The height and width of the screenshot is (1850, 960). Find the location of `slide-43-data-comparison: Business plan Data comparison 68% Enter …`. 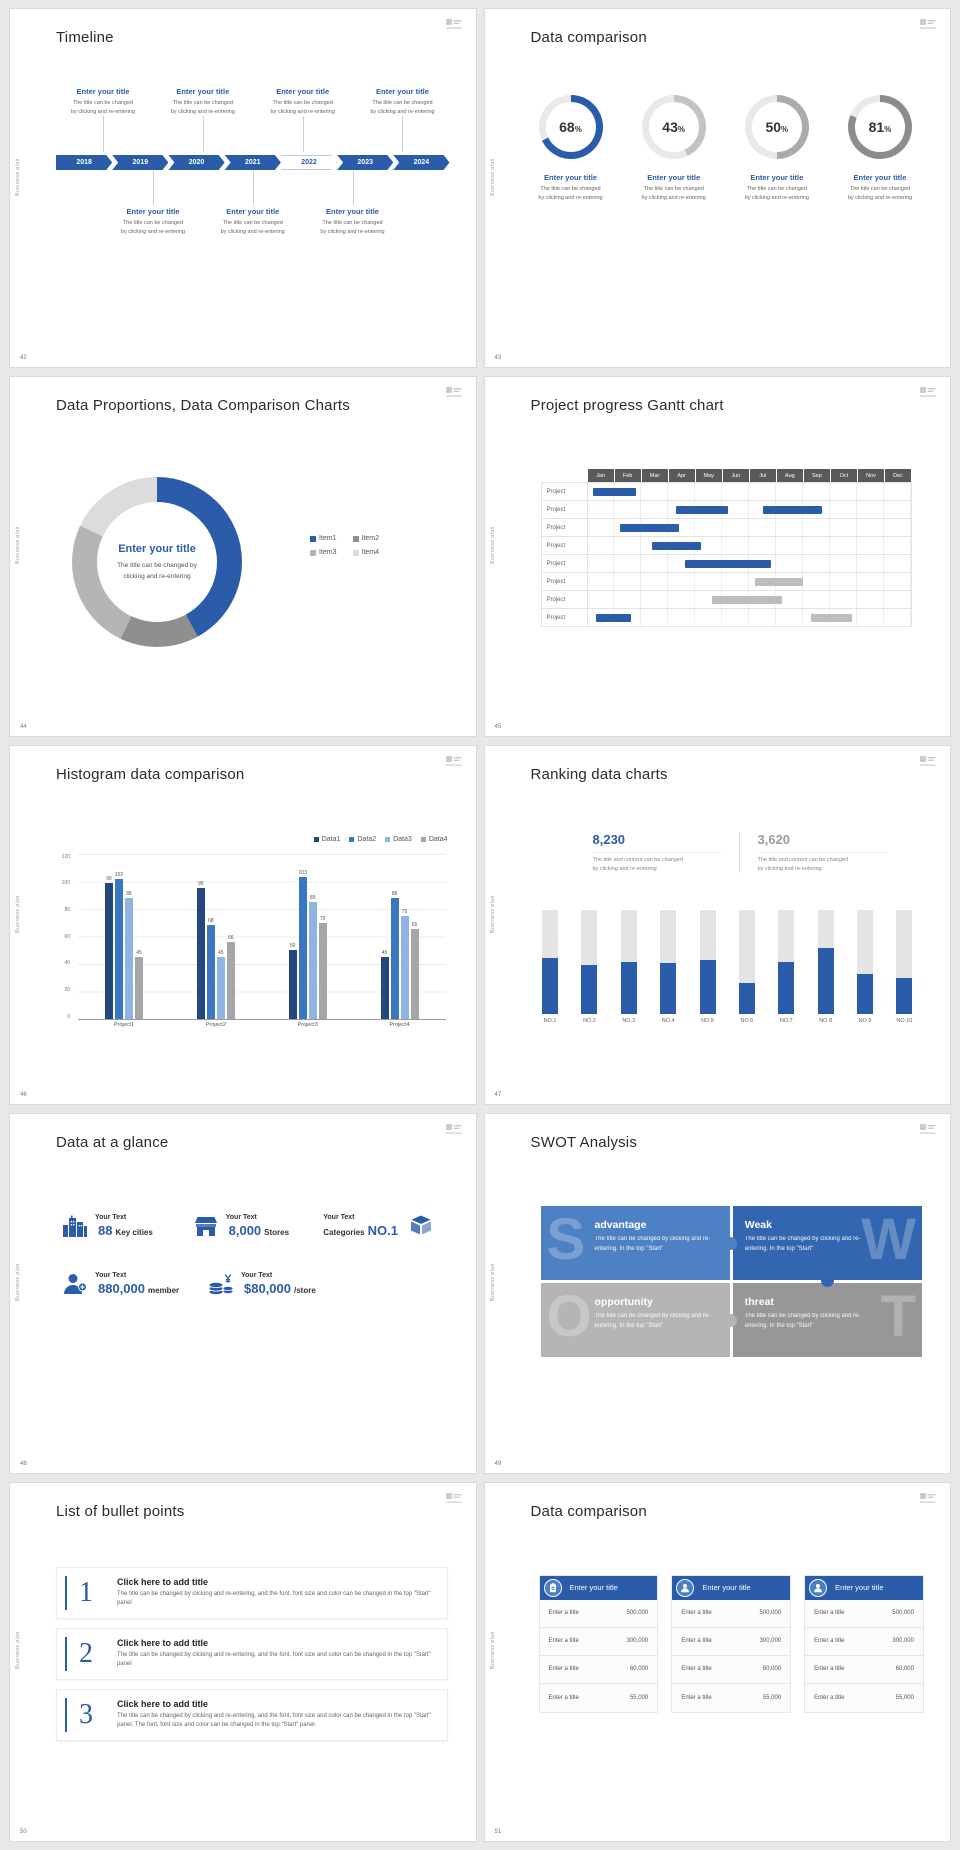

slide-43-data-comparison: Business plan Data comparison 68% Enter … is located at coordinates (717, 188).